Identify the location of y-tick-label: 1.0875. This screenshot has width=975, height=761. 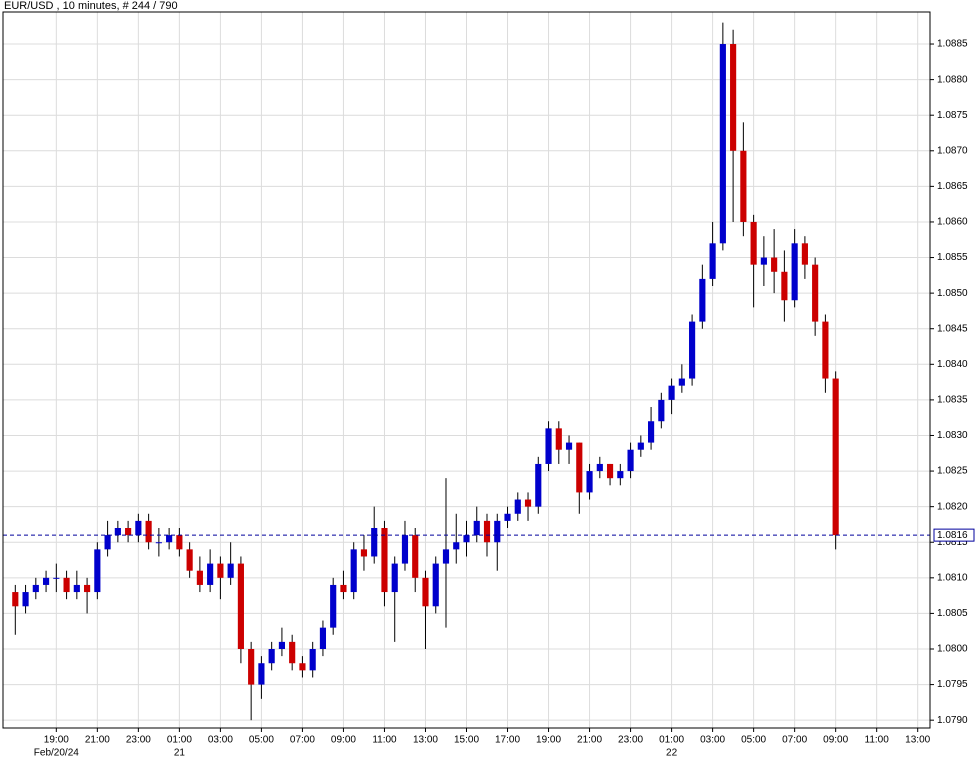
(952, 115).